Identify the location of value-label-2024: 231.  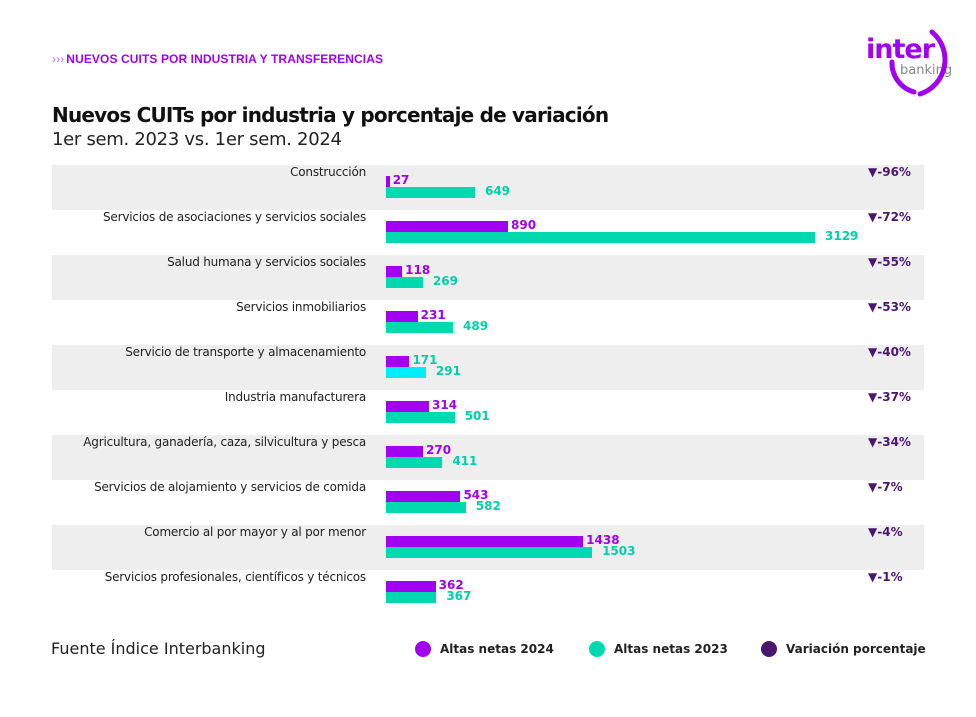
(433, 315).